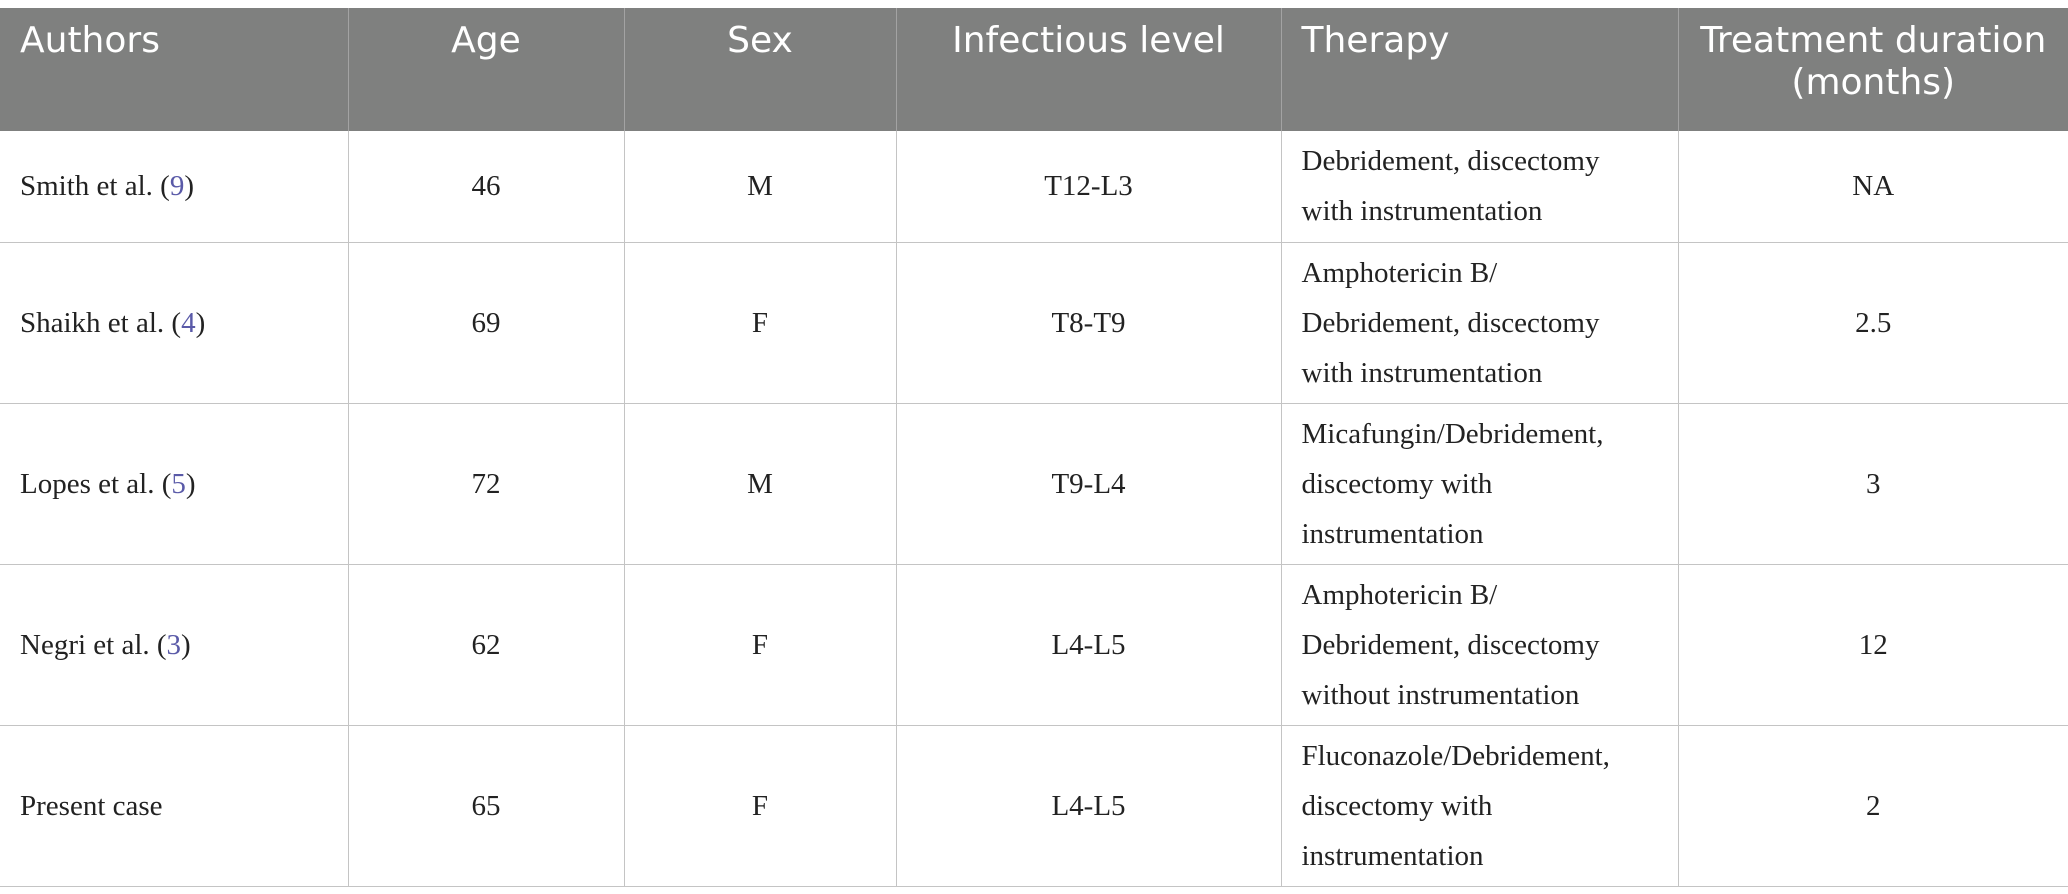 The width and height of the screenshot is (2068, 894). What do you see at coordinates (101, 322) in the screenshot?
I see `author-name: Shaikh et al. (` at bounding box center [101, 322].